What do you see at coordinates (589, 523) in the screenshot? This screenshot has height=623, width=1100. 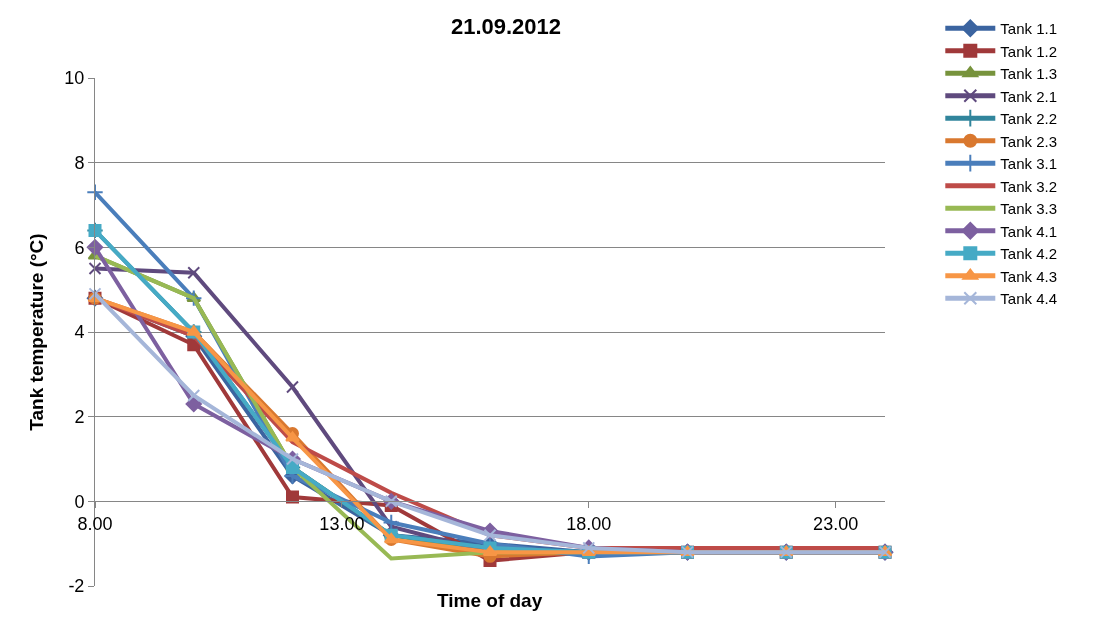 I see `x-tick-label: 18.00` at bounding box center [589, 523].